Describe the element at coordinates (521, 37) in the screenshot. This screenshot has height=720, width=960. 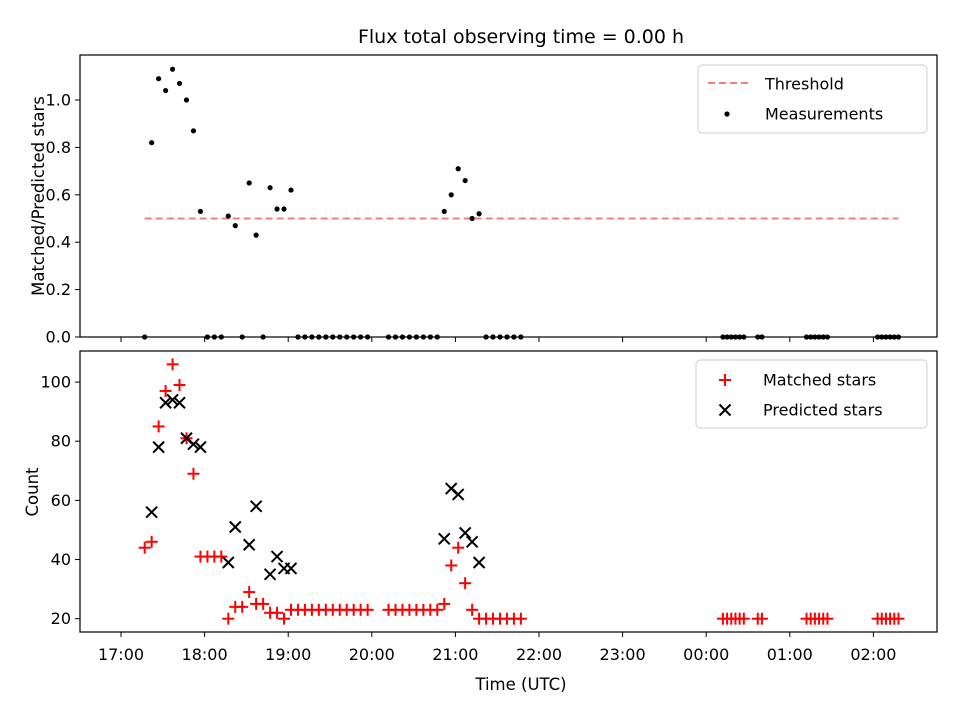
I see `figure-title: Flux total observing time = 0.00 h` at that location.